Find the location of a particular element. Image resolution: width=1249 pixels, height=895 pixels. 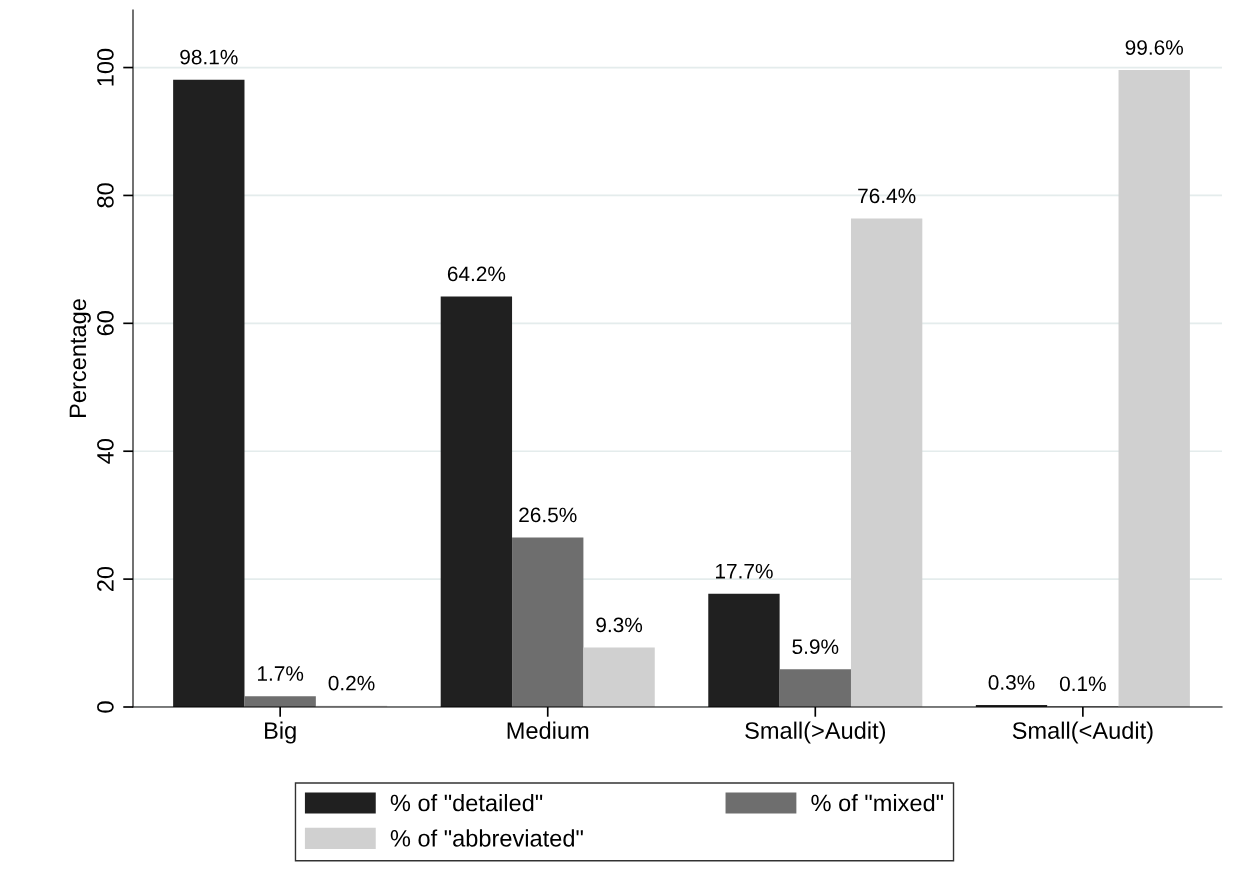

data-label: 0.3% is located at coordinates (1011, 682).